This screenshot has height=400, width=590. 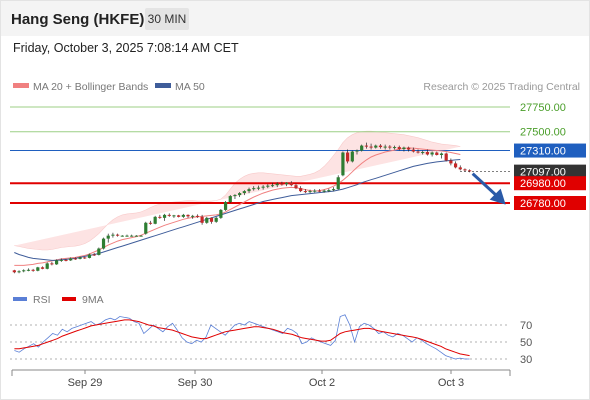 What do you see at coordinates (543, 133) in the screenshot?
I see `level-label-27500.00: 27500.00` at bounding box center [543, 133].